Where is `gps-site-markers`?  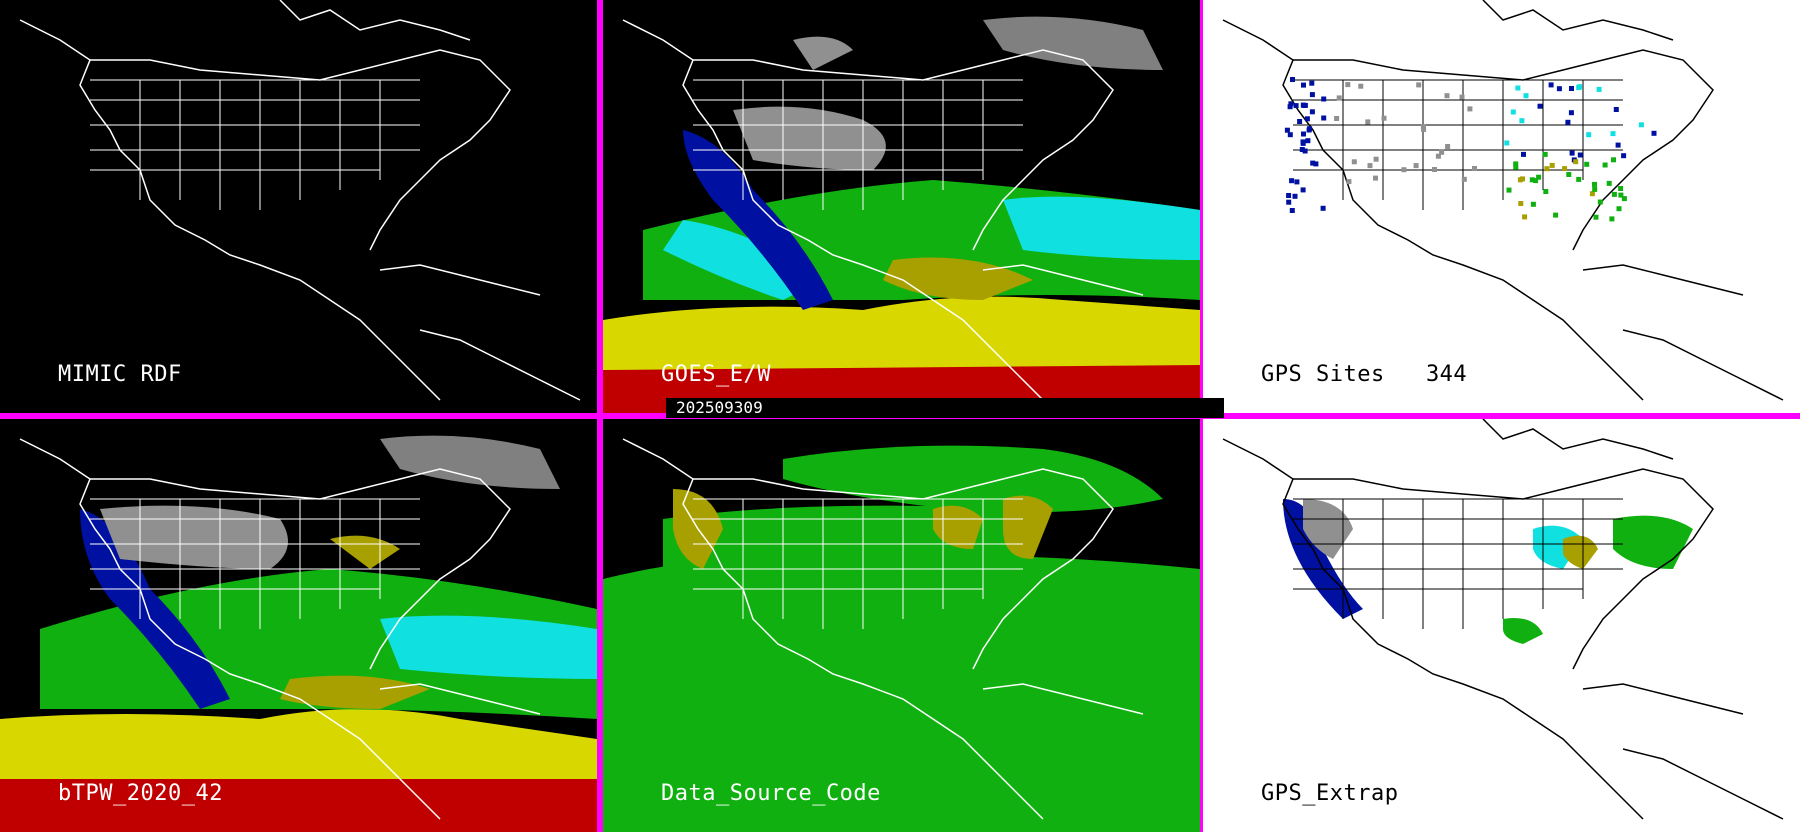
gps-site-markers is located at coordinates (1470, 149).